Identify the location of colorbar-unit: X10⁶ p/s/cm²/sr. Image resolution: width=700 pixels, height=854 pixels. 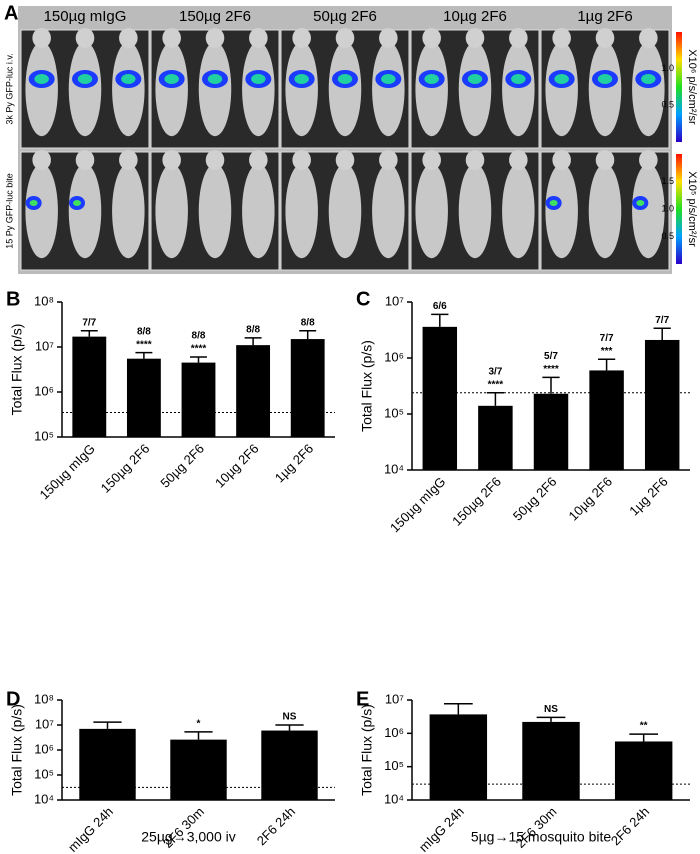
(692, 87).